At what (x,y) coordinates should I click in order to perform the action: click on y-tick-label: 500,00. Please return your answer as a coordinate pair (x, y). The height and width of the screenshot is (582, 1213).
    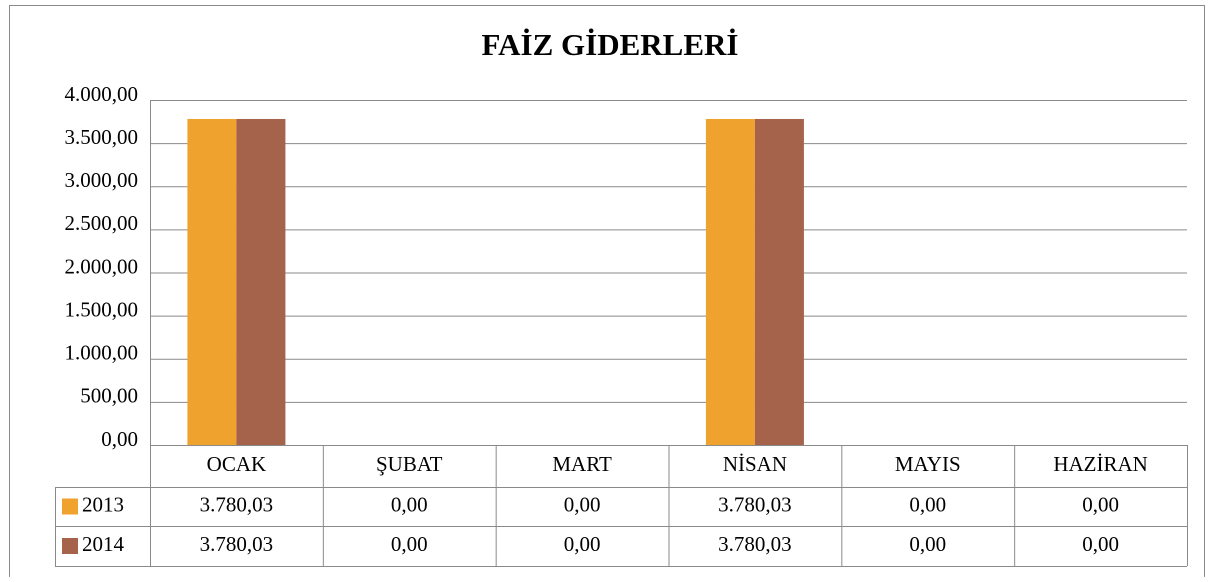
    Looking at the image, I should click on (109, 396).